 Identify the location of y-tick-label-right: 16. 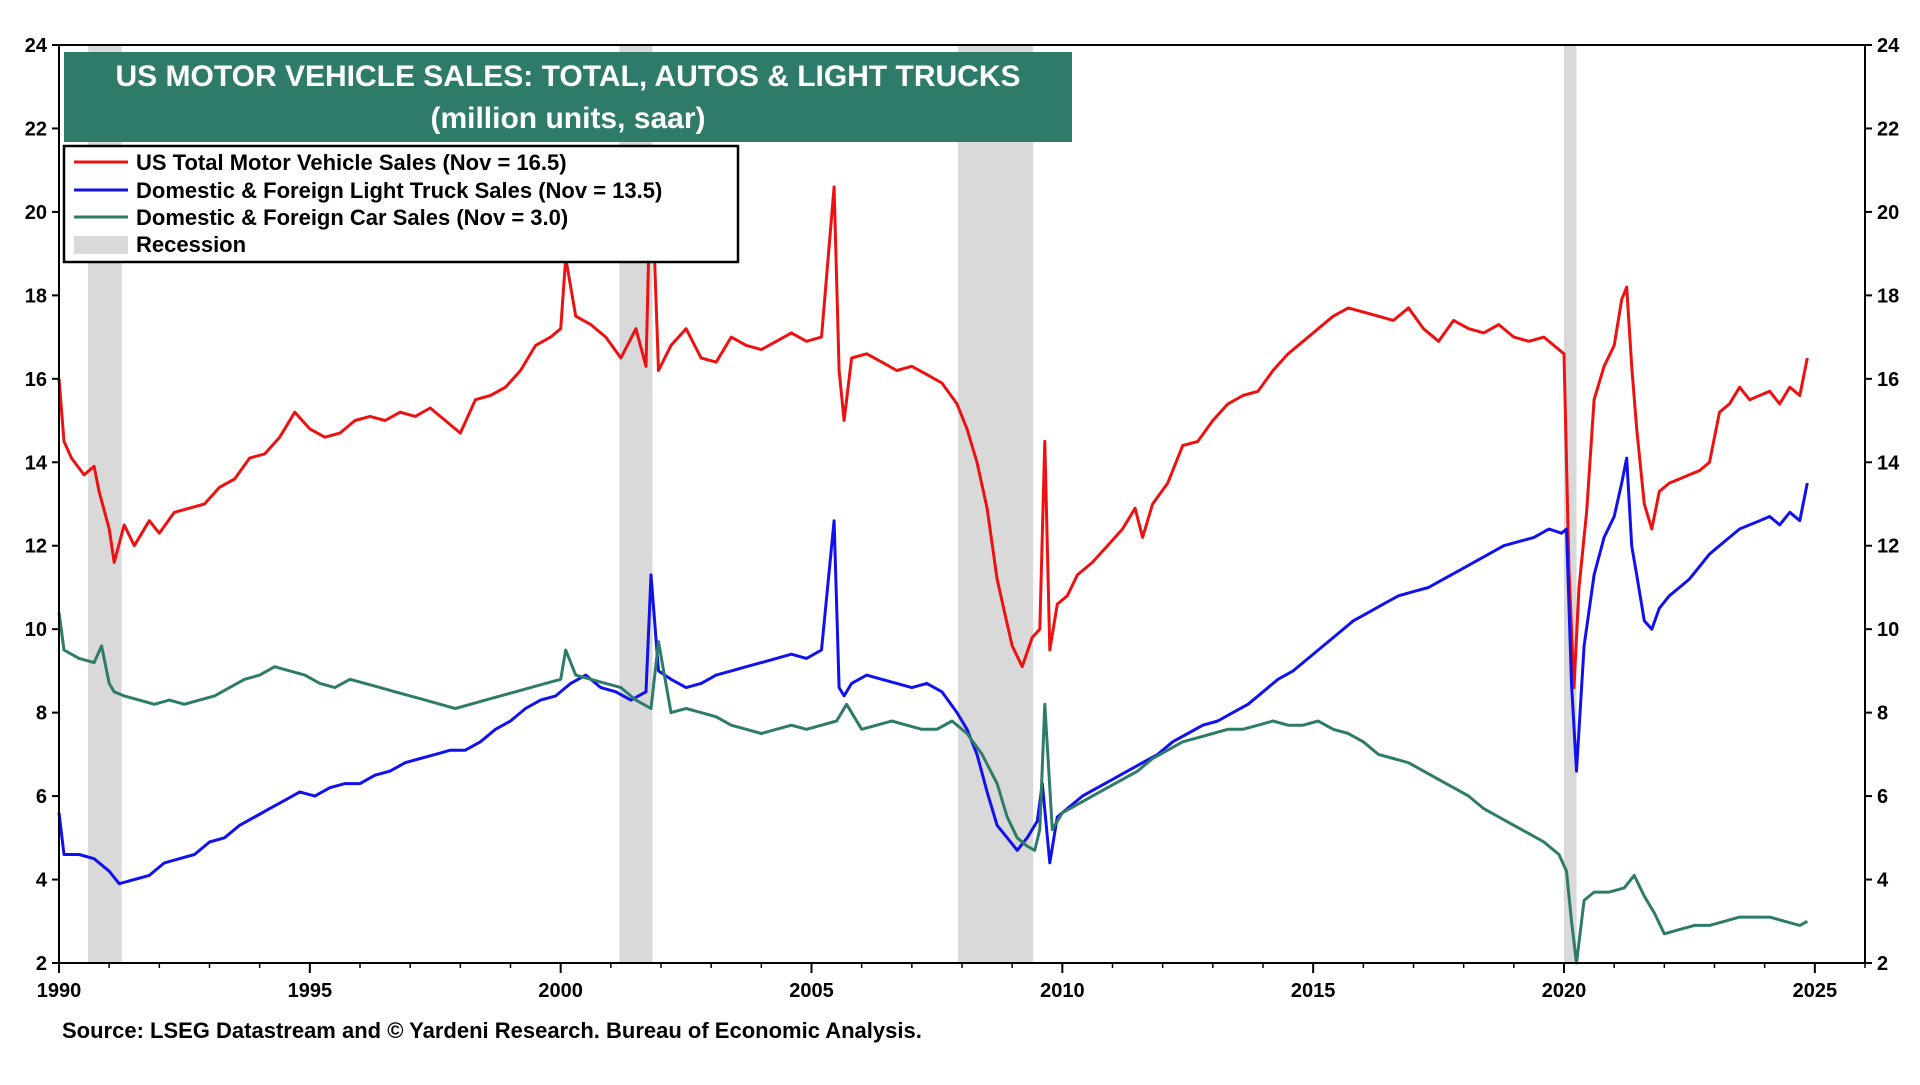
(1888, 380).